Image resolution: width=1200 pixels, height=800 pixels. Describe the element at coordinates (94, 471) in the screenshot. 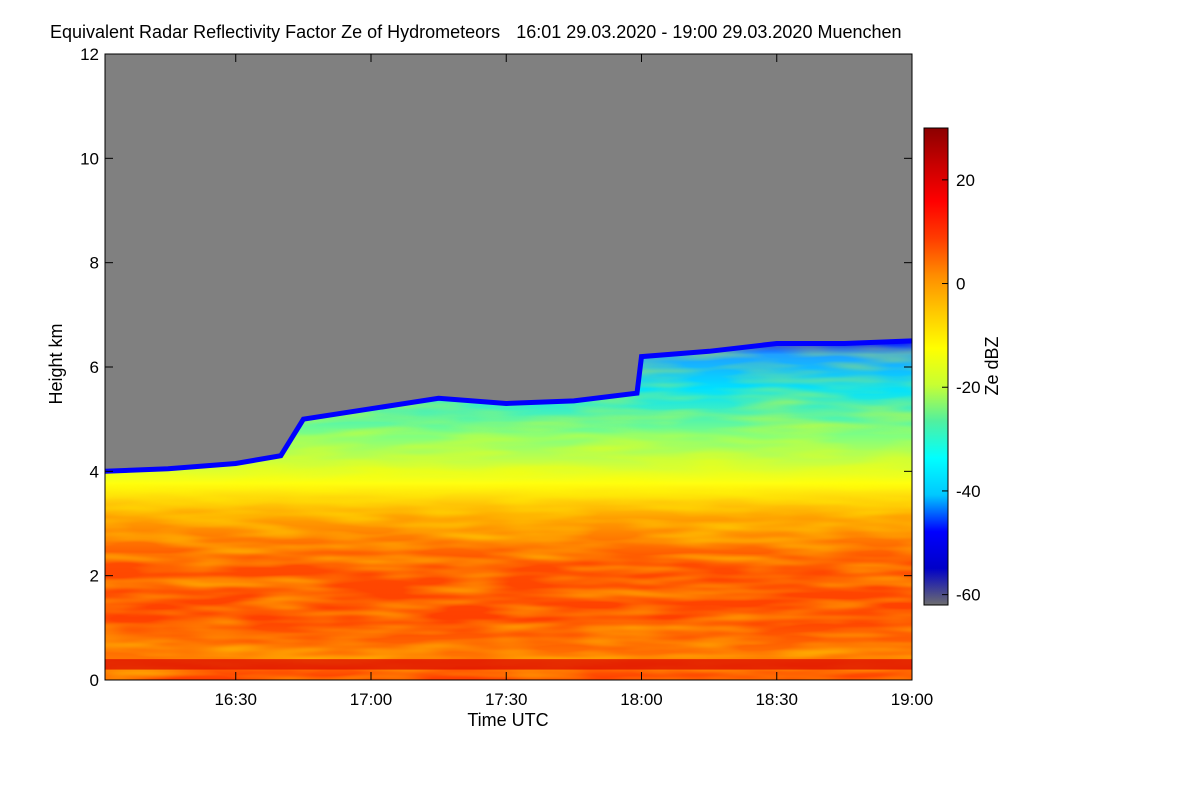

I see `y-tick-label: 4` at that location.